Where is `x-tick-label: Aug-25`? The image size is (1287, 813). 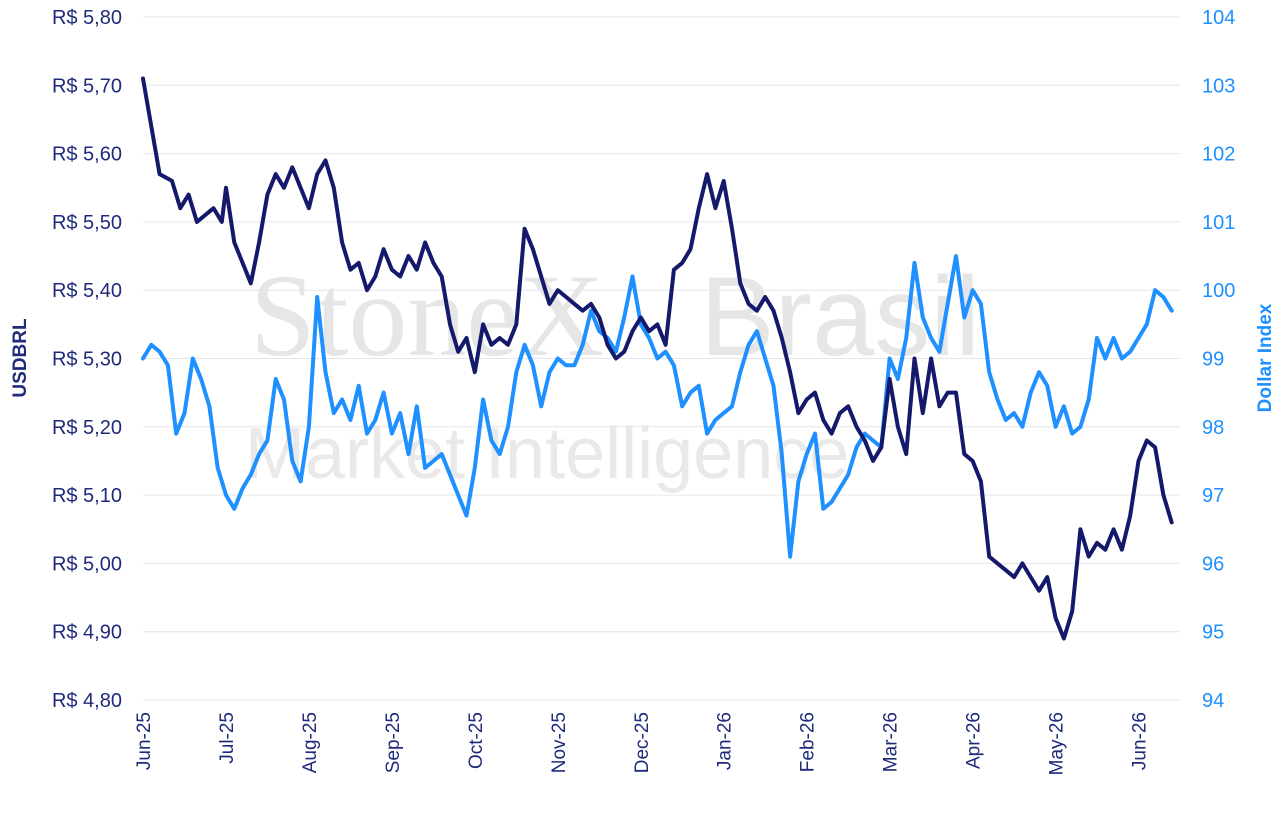
x-tick-label: Aug-25 is located at coordinates (310, 742).